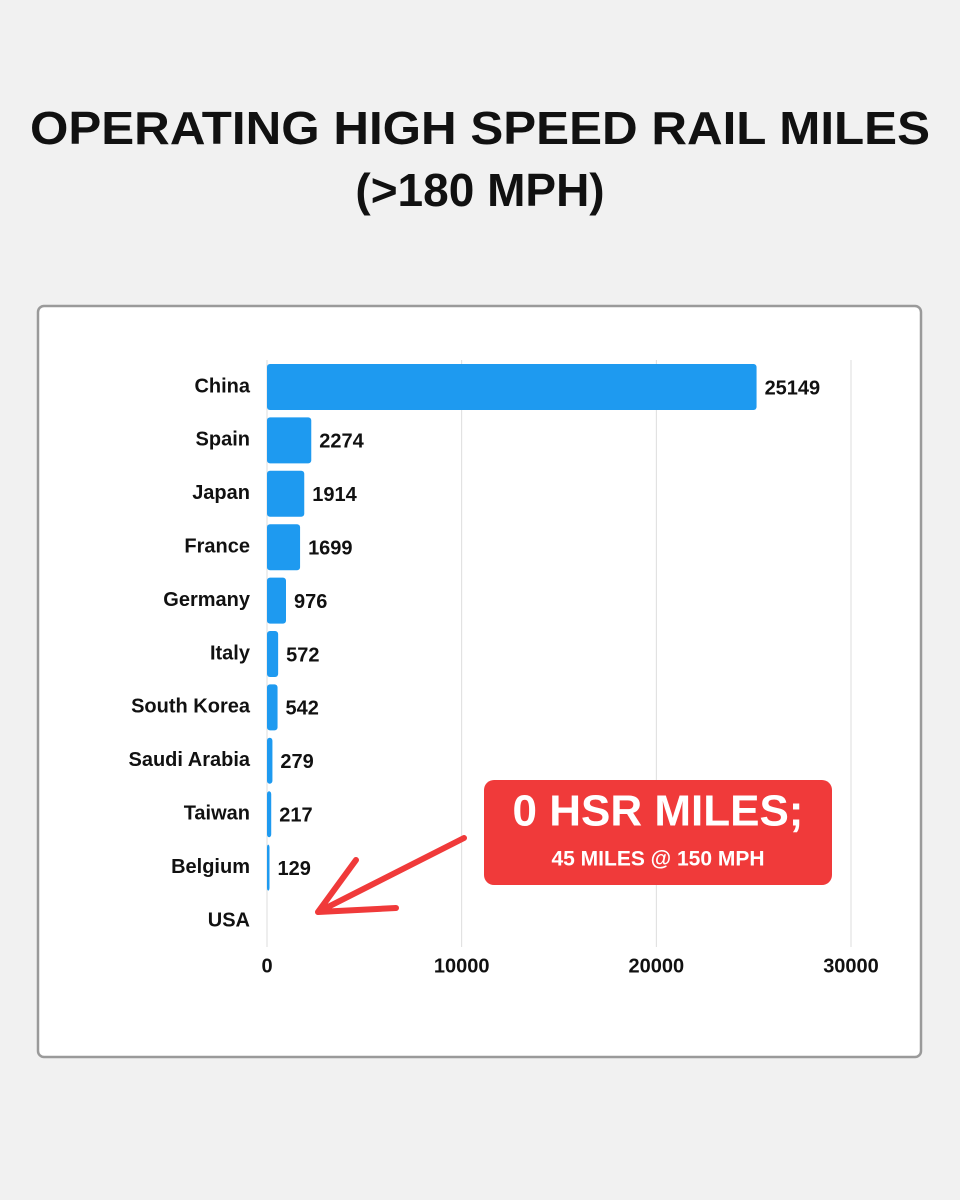  I want to click on data-label: 1699, so click(330, 548).